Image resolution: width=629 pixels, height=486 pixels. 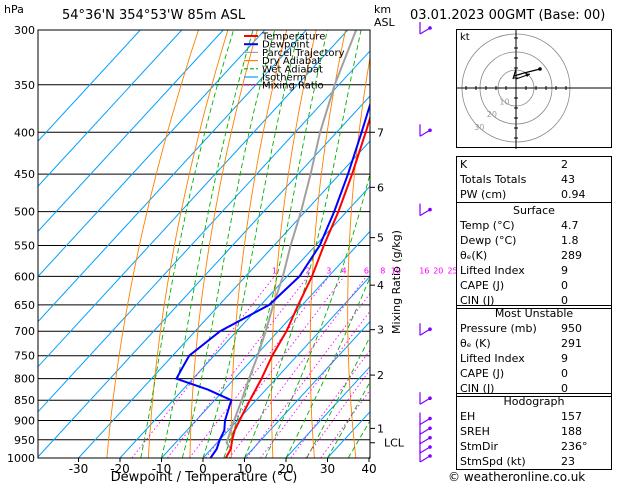 I want to click on pressure-tick-label: 1000, so click(x=21, y=458).